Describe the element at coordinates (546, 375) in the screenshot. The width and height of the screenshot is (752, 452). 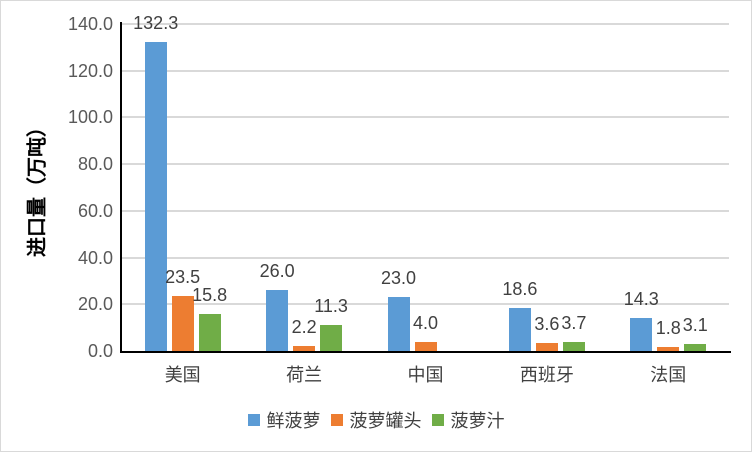
I see `category-label: 西班牙` at that location.